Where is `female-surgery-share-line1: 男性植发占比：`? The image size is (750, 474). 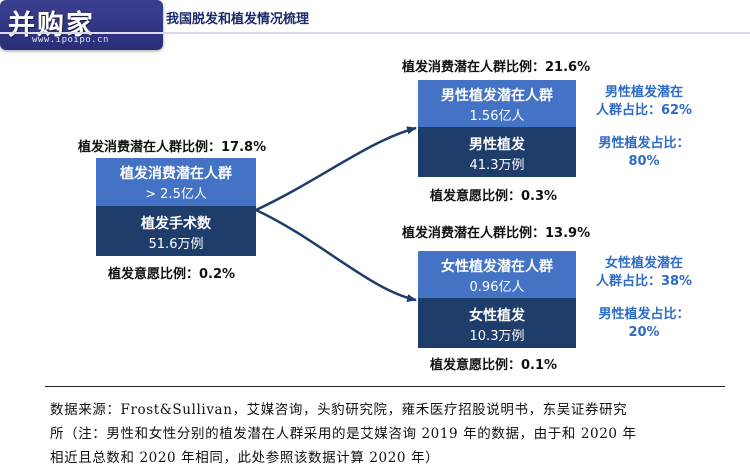 female-surgery-share-line1: 男性植发占比： is located at coordinates (644, 314).